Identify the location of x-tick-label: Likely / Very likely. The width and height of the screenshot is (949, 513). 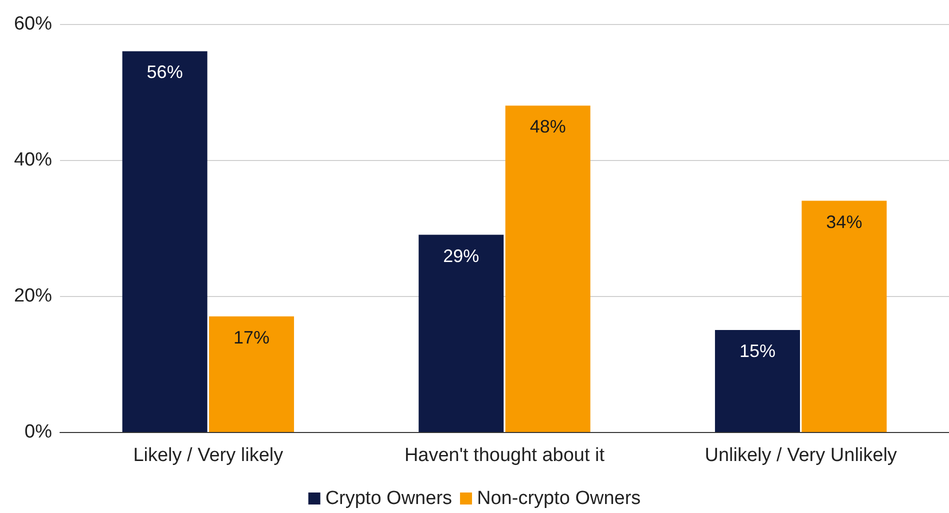
(208, 455).